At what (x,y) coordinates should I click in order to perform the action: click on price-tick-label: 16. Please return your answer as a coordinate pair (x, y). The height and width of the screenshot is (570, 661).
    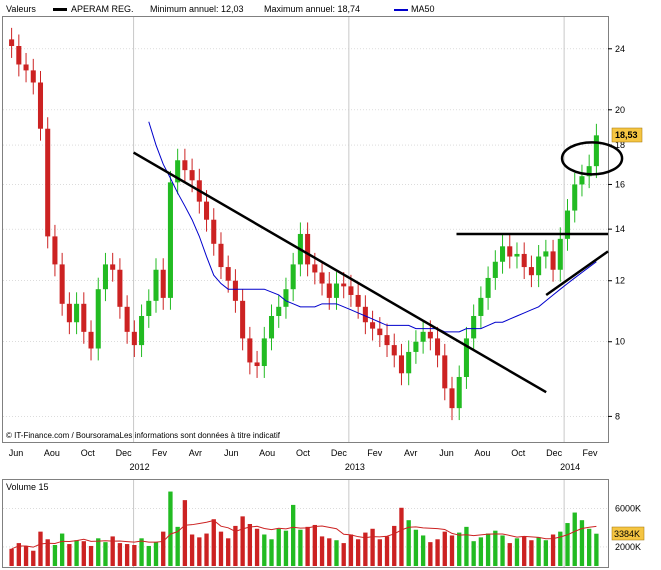
    Looking at the image, I should click on (620, 184).